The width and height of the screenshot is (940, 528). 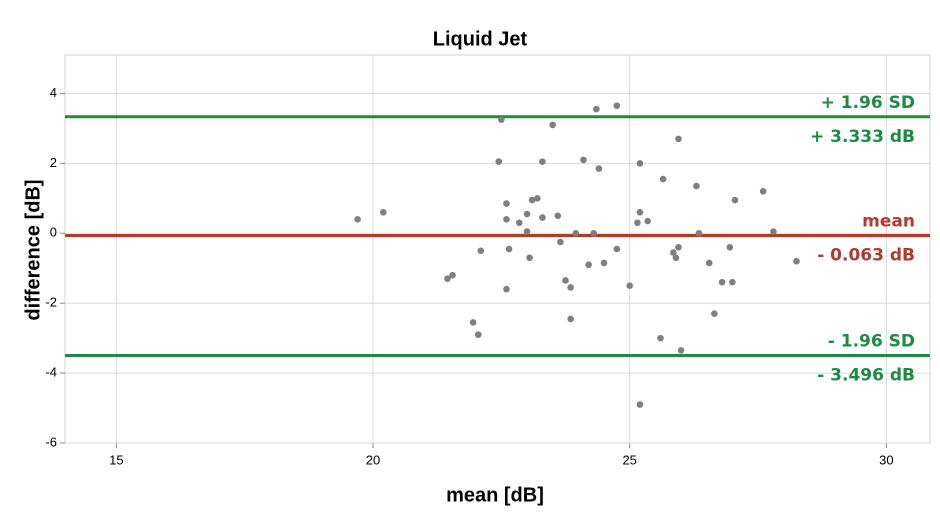 I want to click on reference-value-label: - 3.496 dB, so click(x=866, y=375).